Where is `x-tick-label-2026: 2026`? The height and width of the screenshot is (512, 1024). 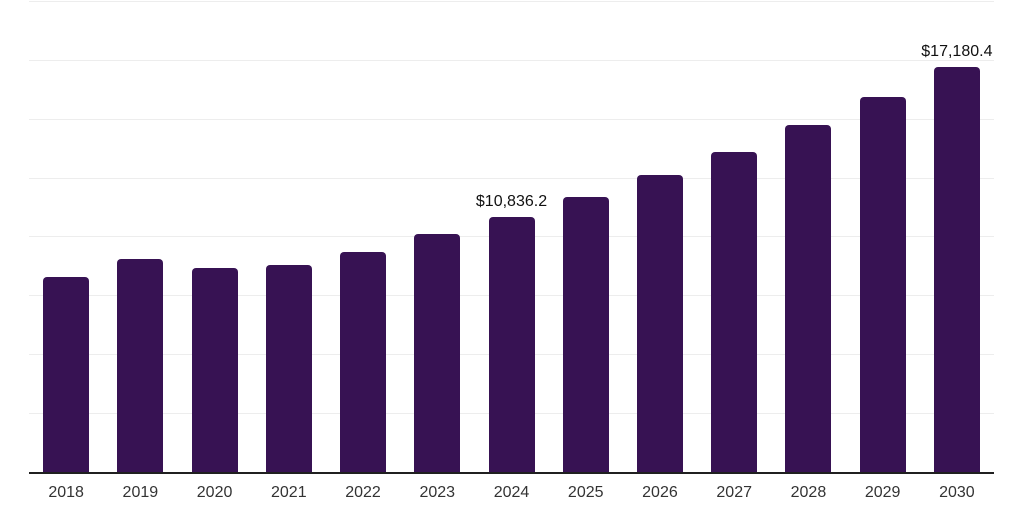 x-tick-label-2026: 2026 is located at coordinates (660, 492).